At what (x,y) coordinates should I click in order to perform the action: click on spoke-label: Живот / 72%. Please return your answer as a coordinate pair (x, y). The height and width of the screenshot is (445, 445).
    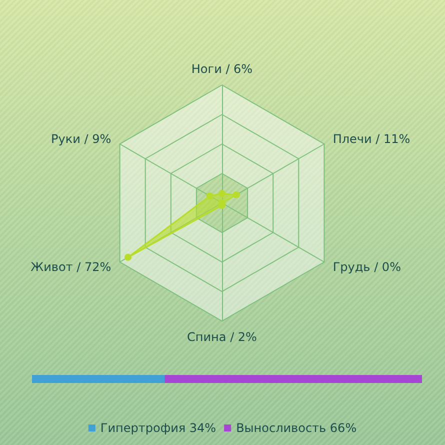
    Looking at the image, I should click on (71, 267).